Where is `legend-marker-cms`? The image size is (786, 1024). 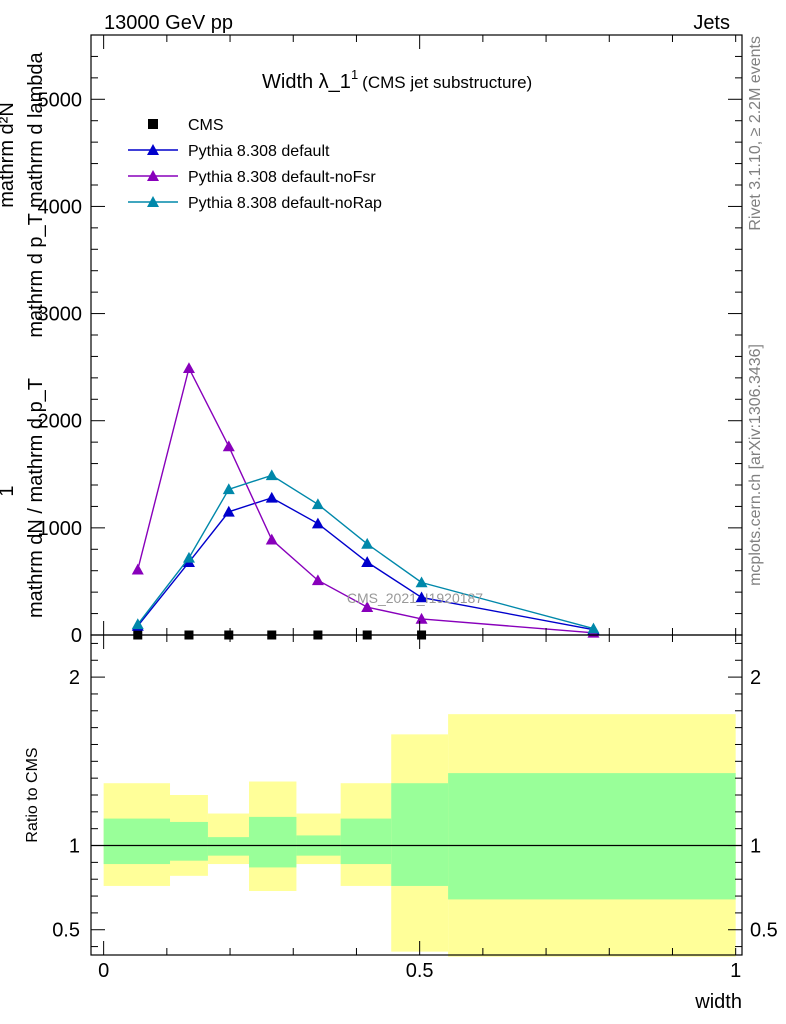 legend-marker-cms is located at coordinates (153, 124).